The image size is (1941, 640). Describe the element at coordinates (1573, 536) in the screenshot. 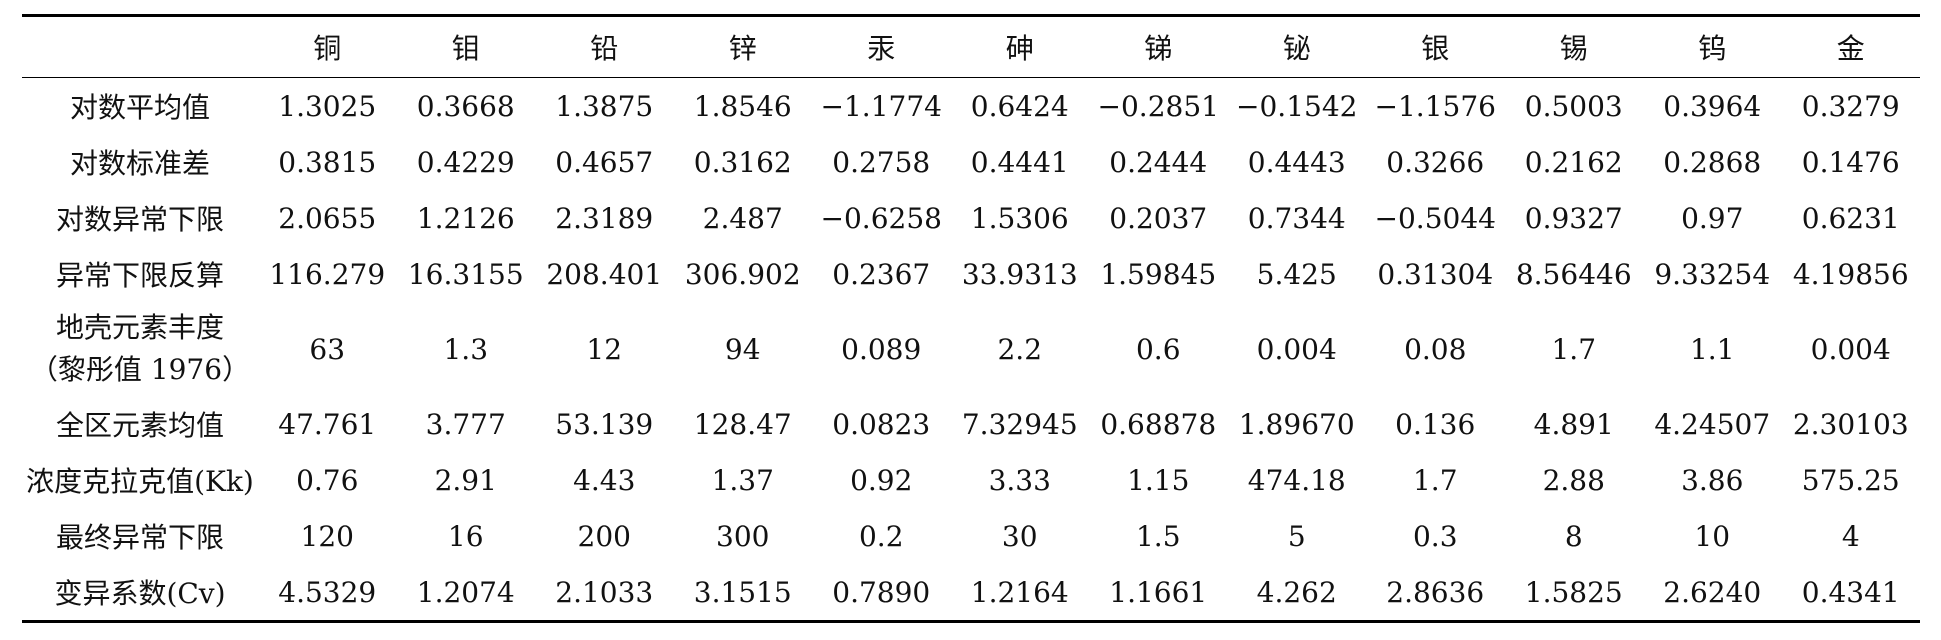

I see `table-cell: 8` at that location.